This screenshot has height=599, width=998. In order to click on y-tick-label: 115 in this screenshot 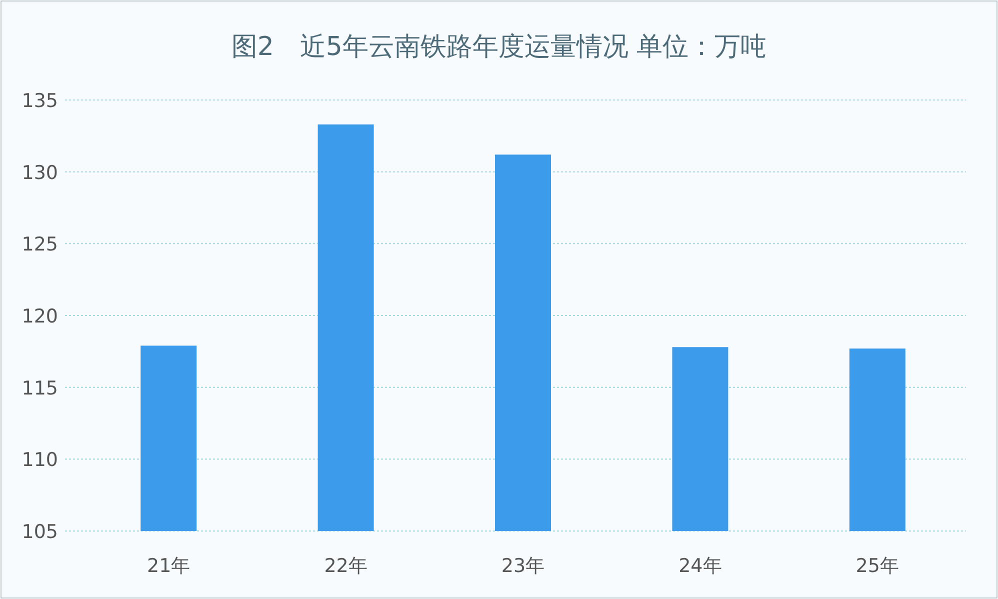, I will do `click(40, 388)`.